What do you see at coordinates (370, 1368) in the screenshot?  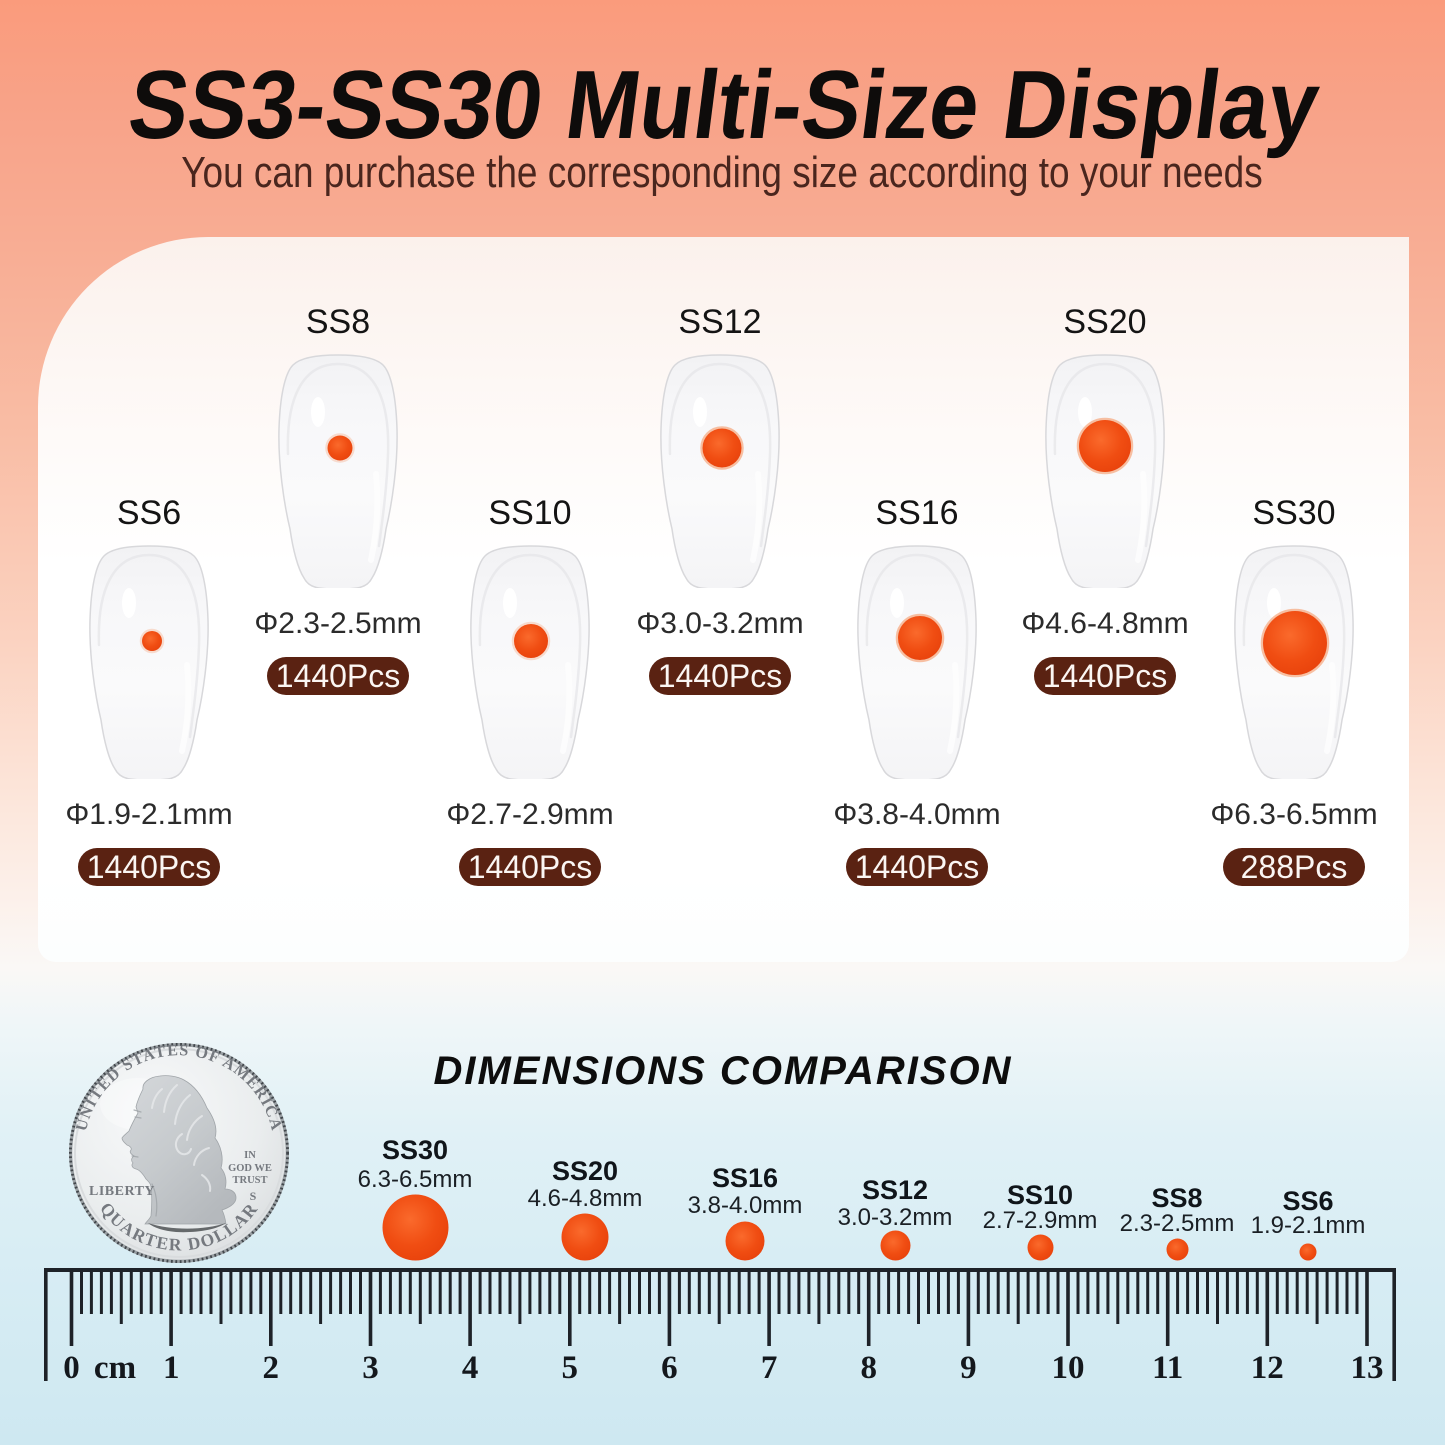 I see `svg-text: 3` at bounding box center [370, 1368].